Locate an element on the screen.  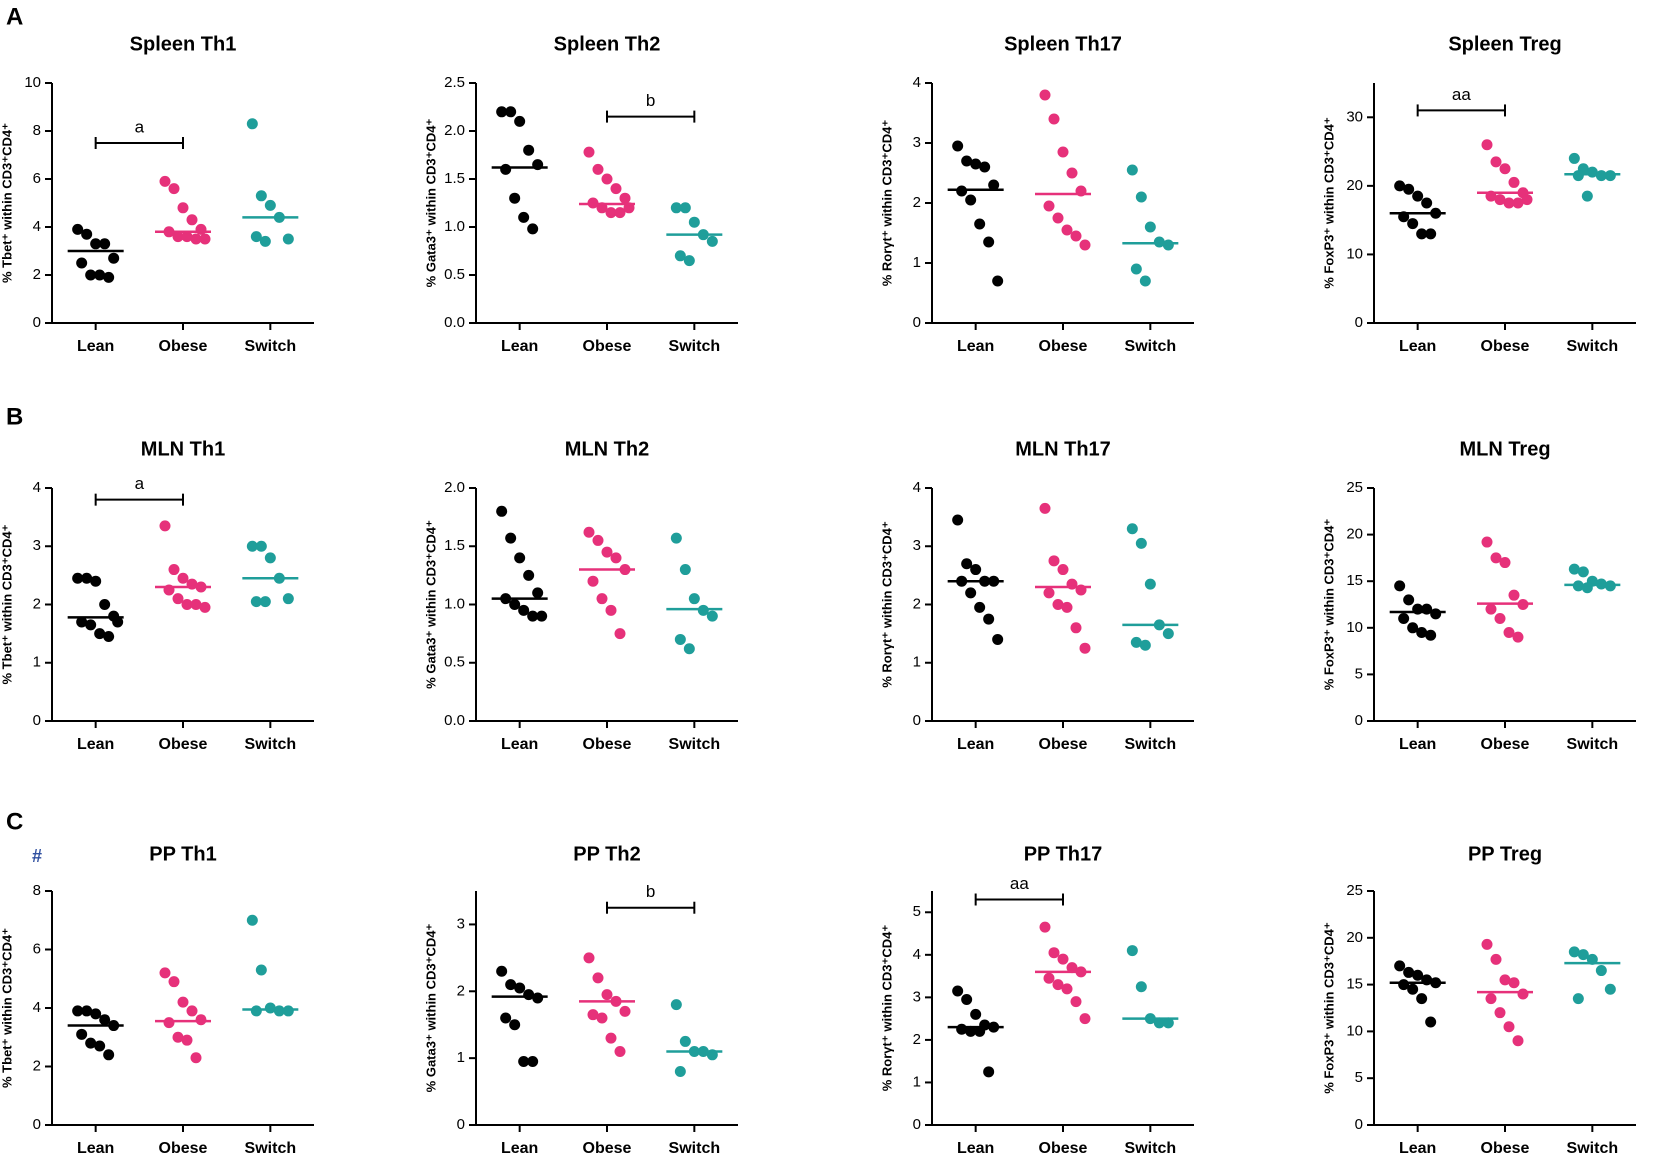
chart-title: MLN Treg is located at coordinates (1504, 449).